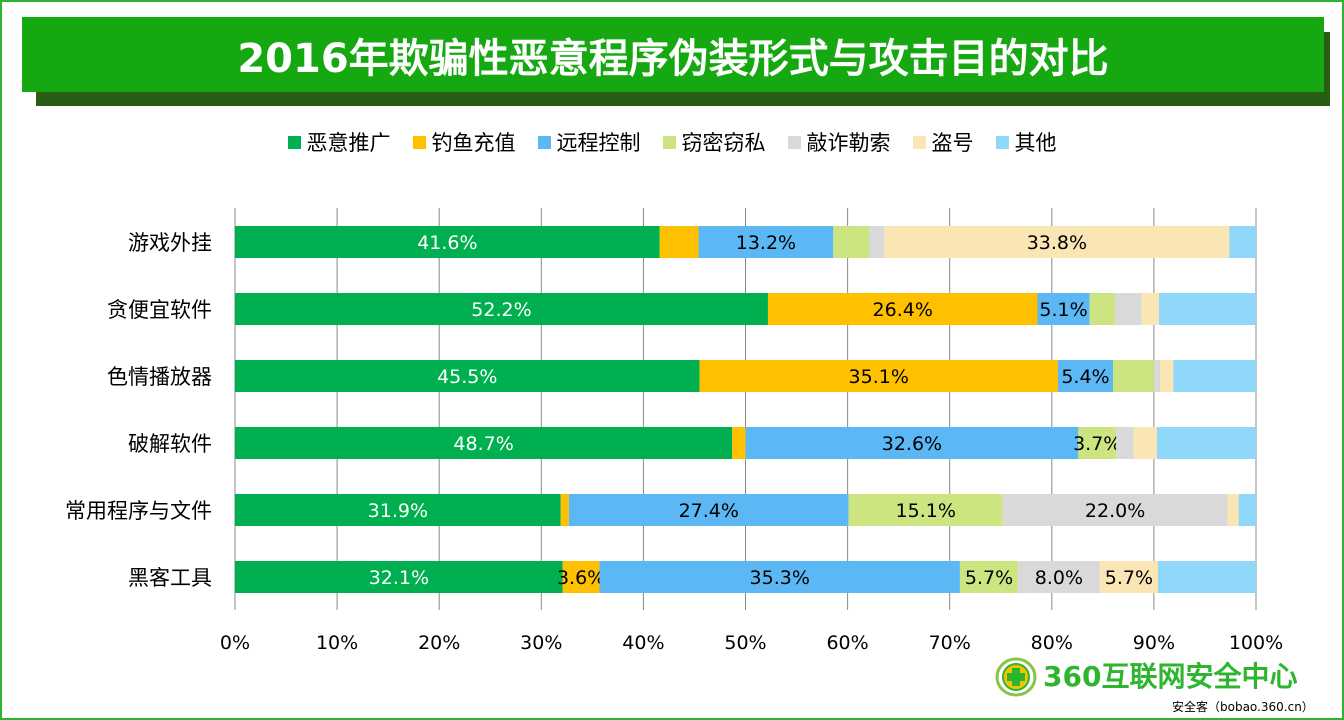  I want to click on legend-label: 恶意推广, so click(348, 143).